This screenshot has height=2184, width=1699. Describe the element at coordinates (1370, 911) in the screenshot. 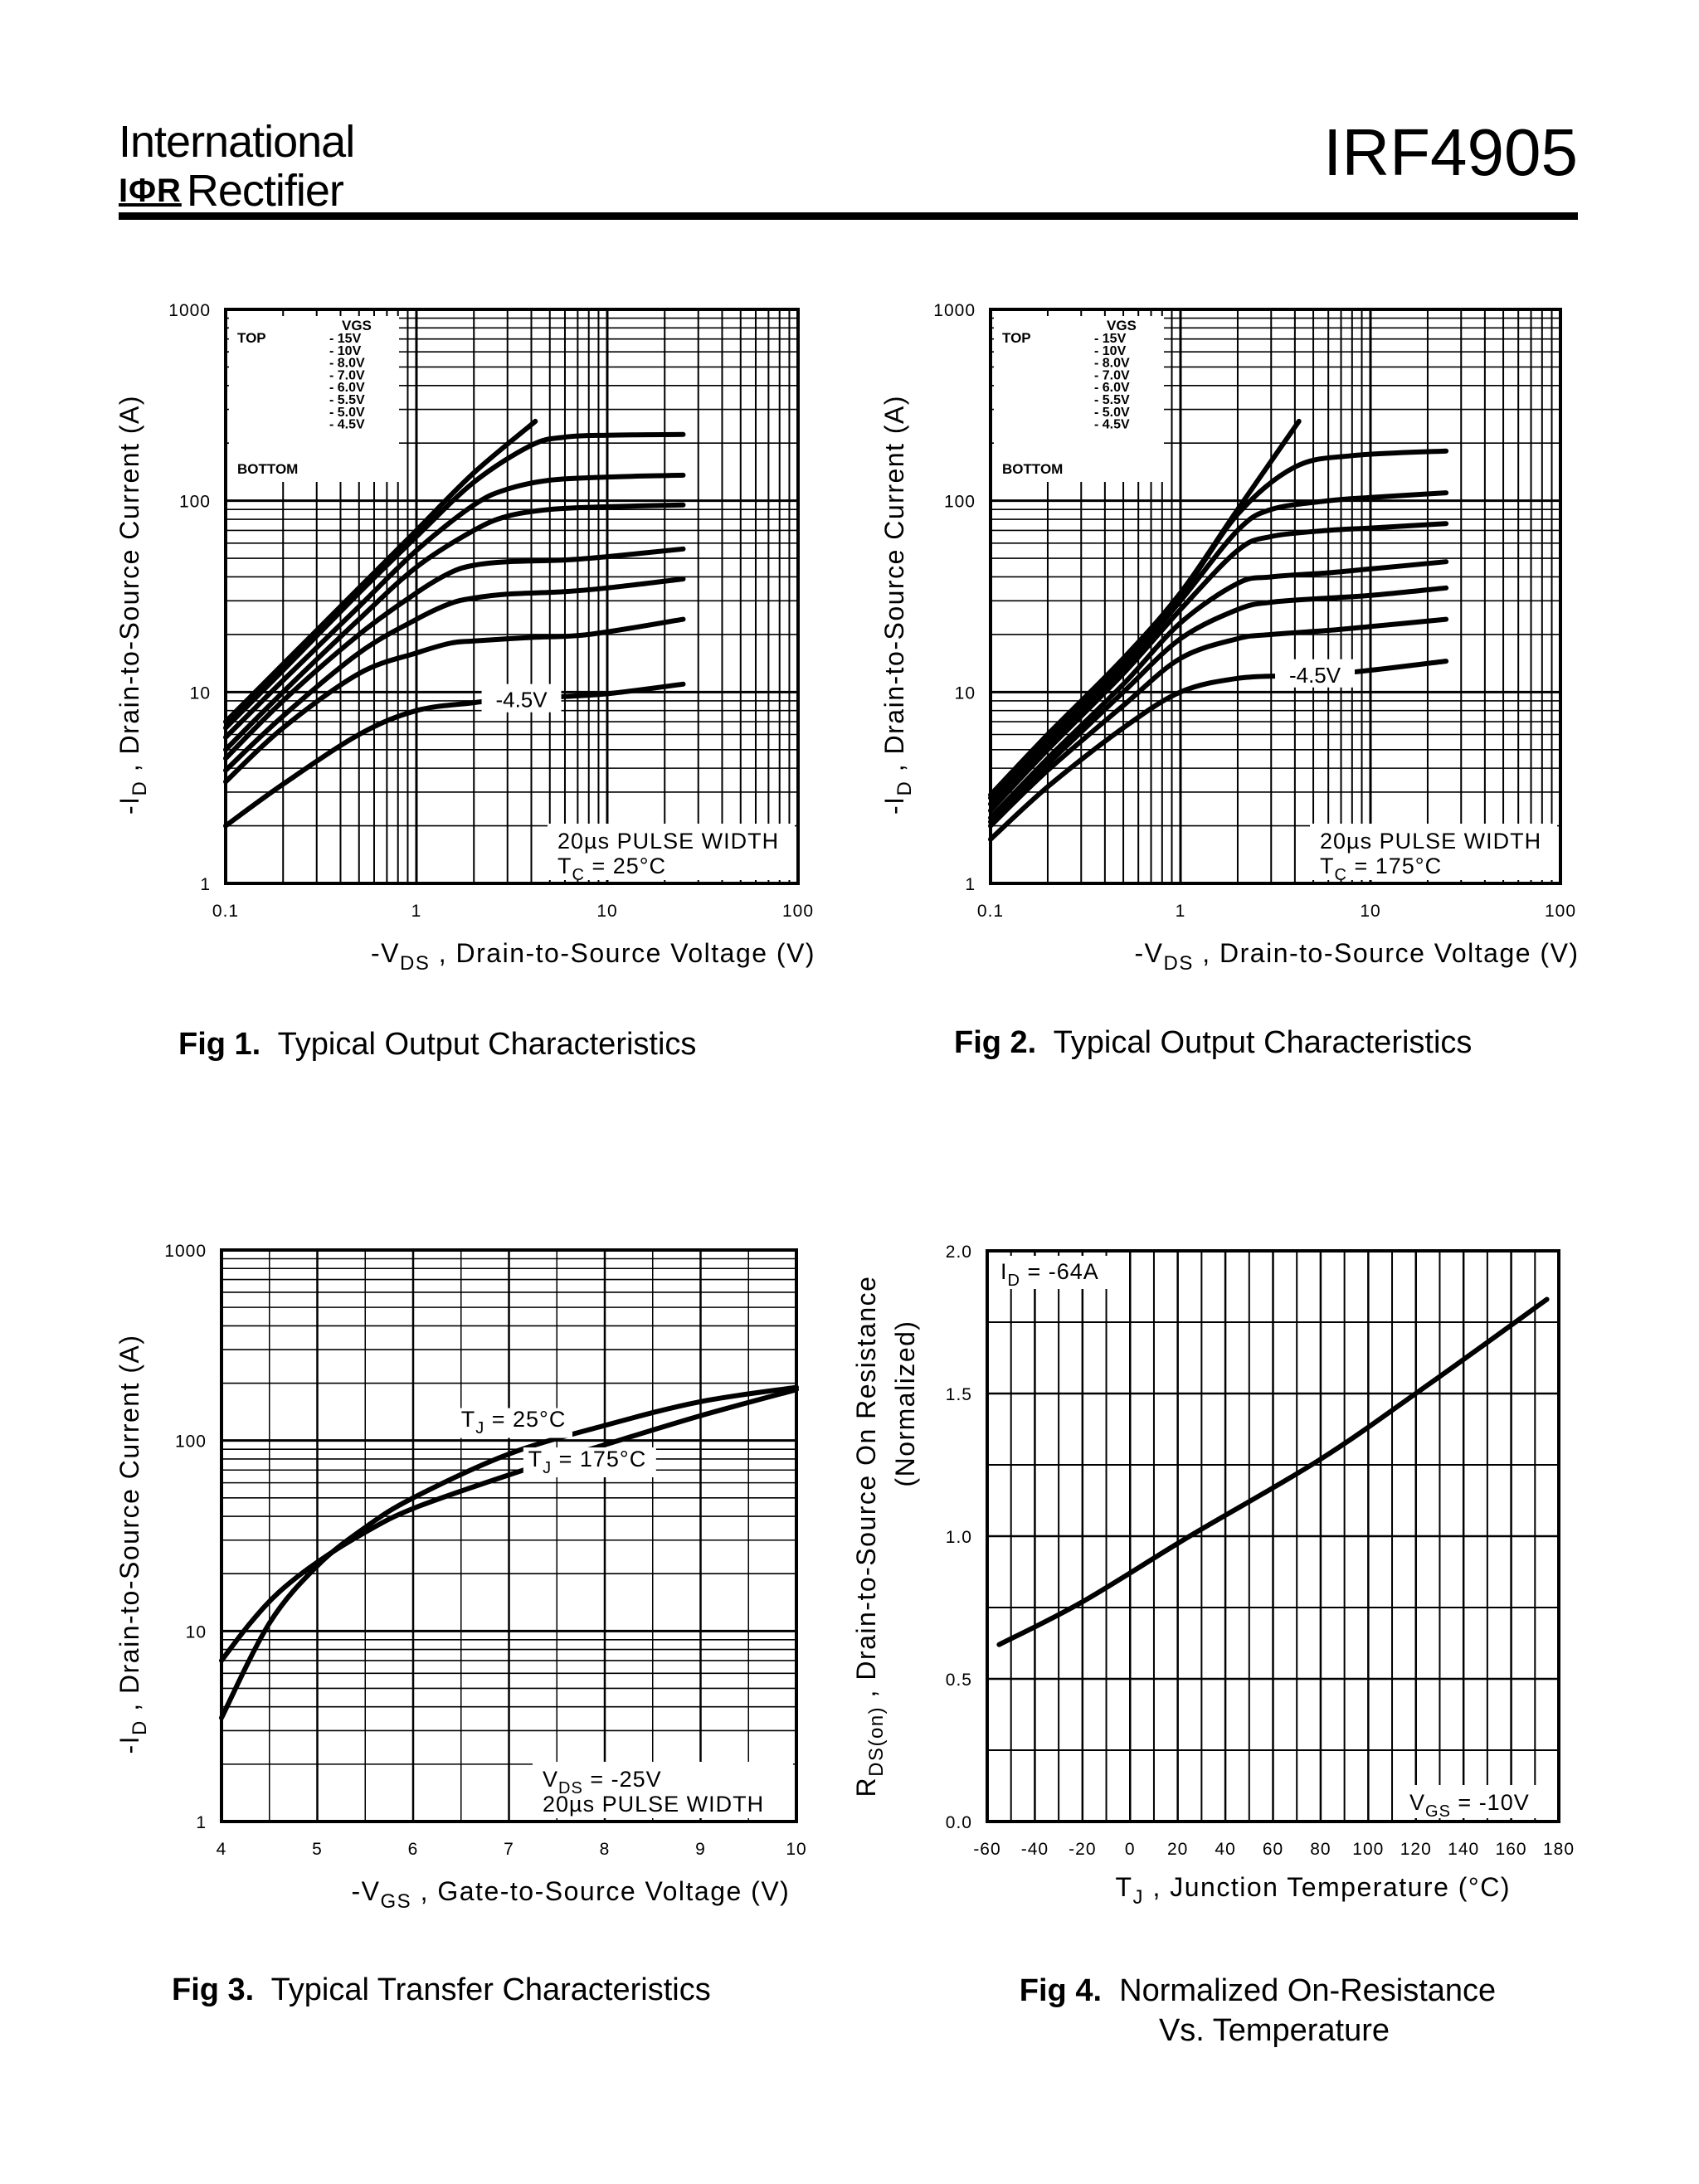

I see `fig2-xtick-label: 10` at that location.